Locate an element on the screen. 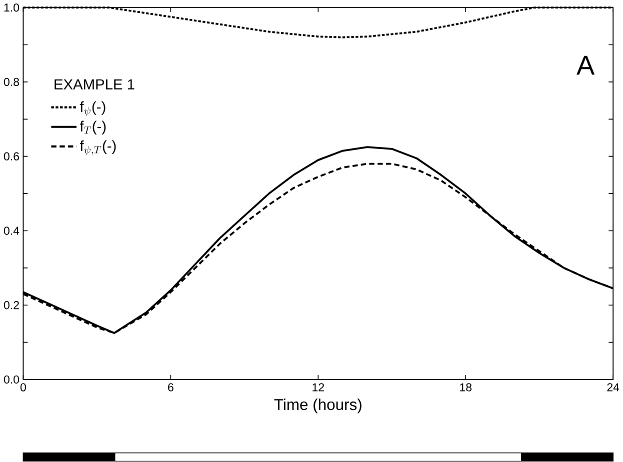 The image size is (623, 462). y-tick-label: 0.8 is located at coordinates (12, 82).